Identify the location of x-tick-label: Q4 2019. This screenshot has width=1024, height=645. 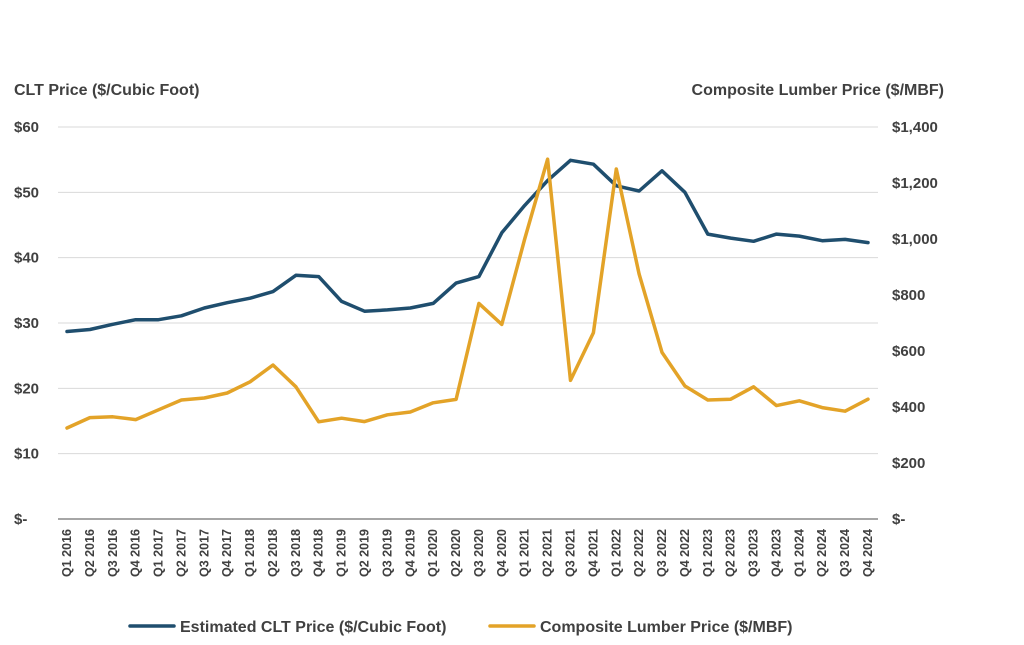
(410, 553).